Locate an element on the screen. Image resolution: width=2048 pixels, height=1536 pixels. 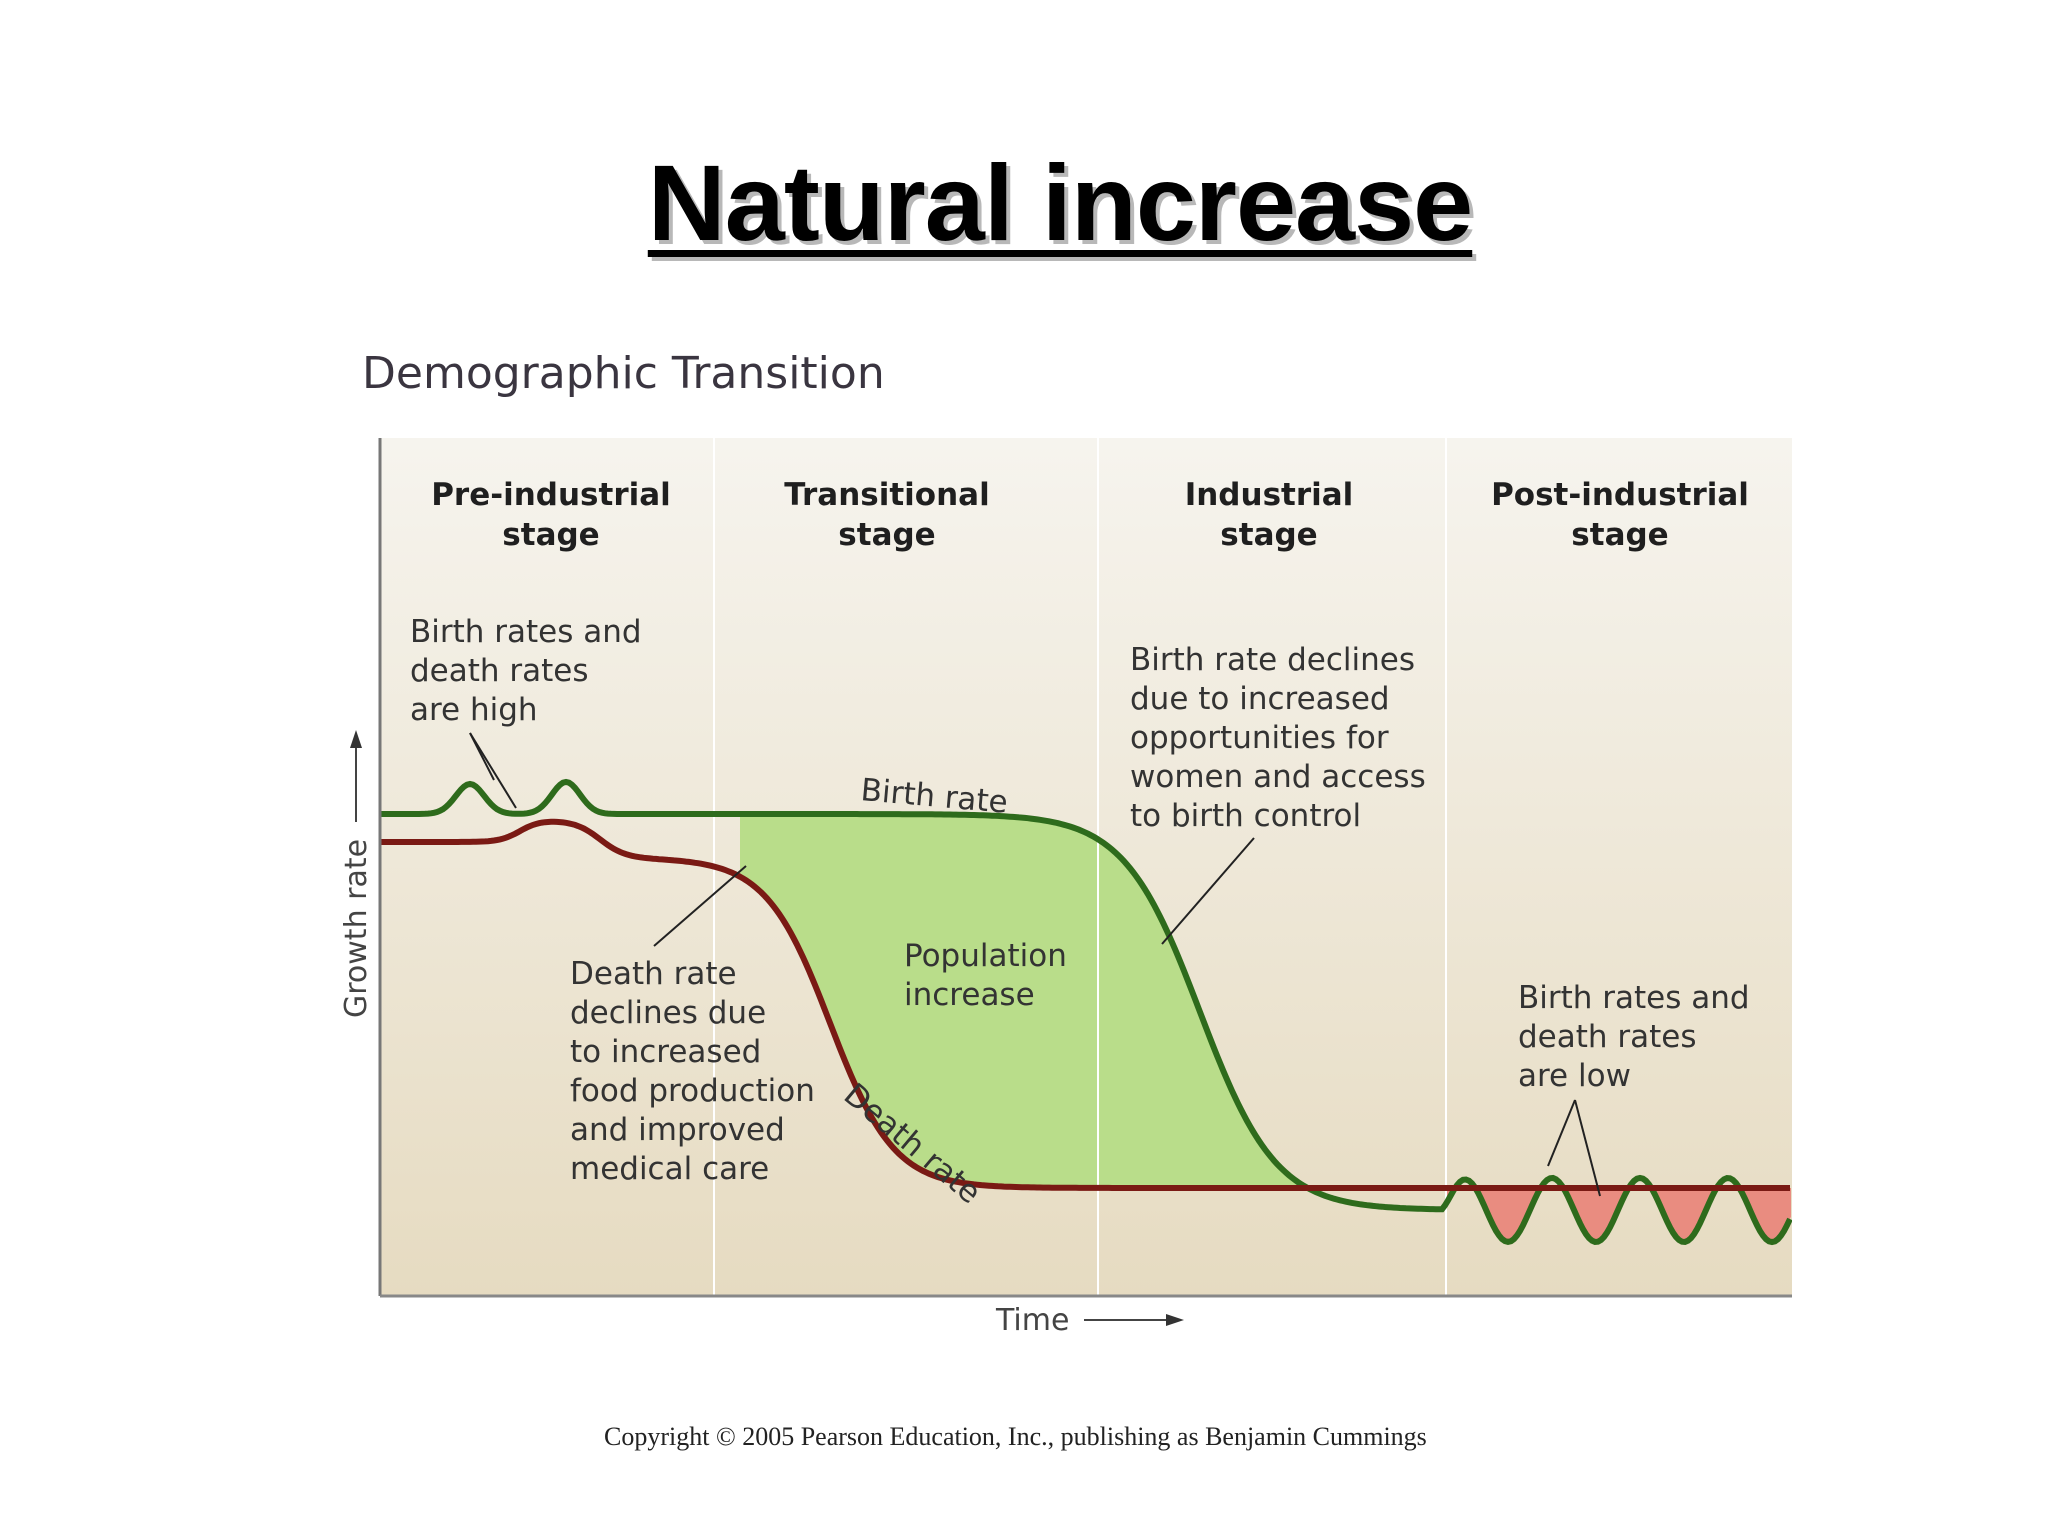
annotation-death-decline: declines due is located at coordinates (668, 1013).